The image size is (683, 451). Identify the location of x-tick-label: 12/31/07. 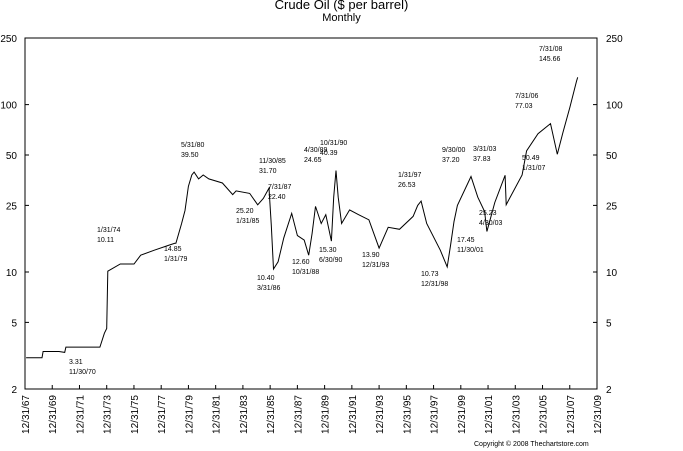
(571, 414).